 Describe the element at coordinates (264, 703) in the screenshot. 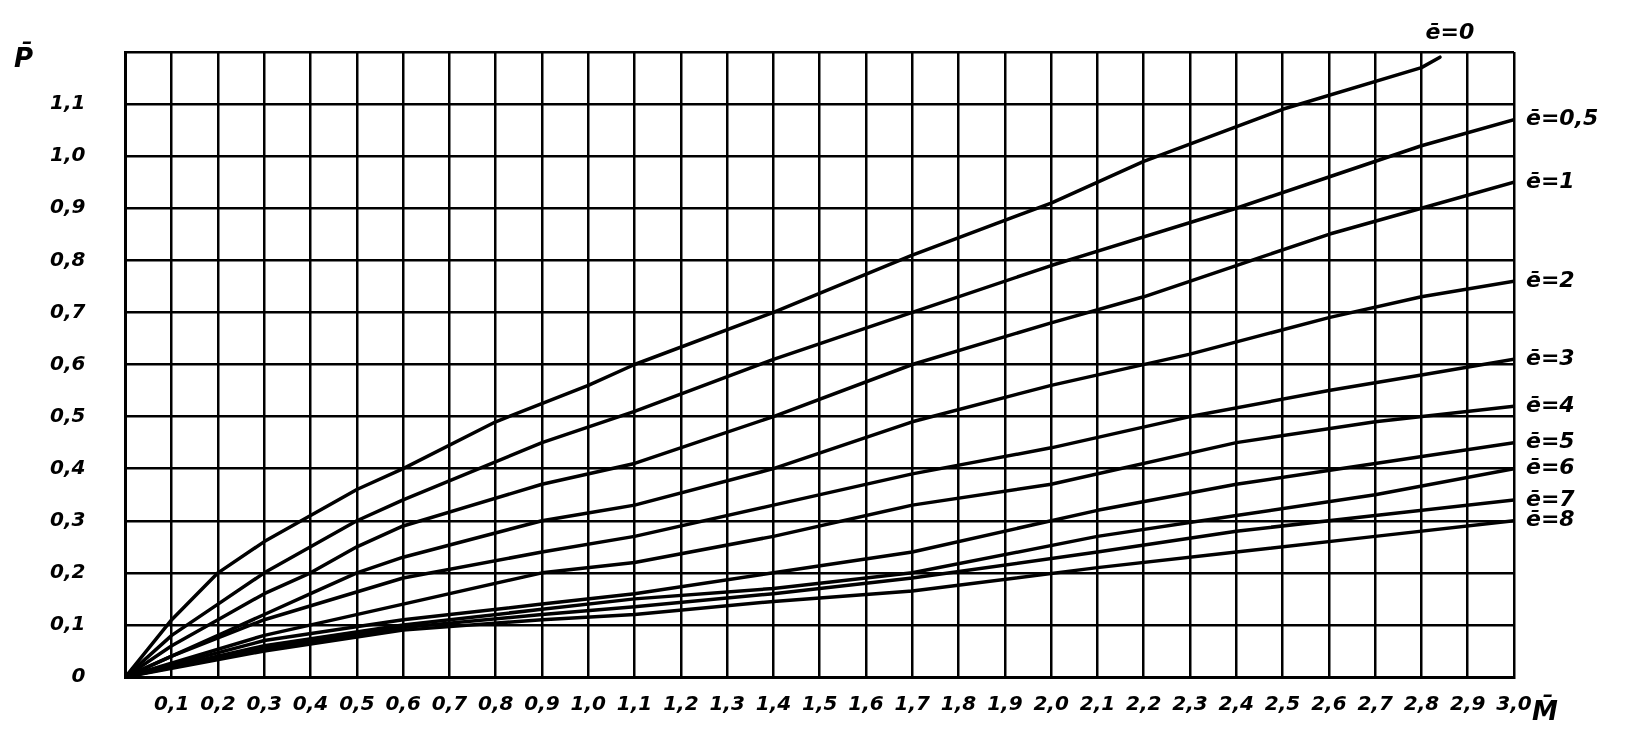

I see `x-tick-label: 0,3` at that location.